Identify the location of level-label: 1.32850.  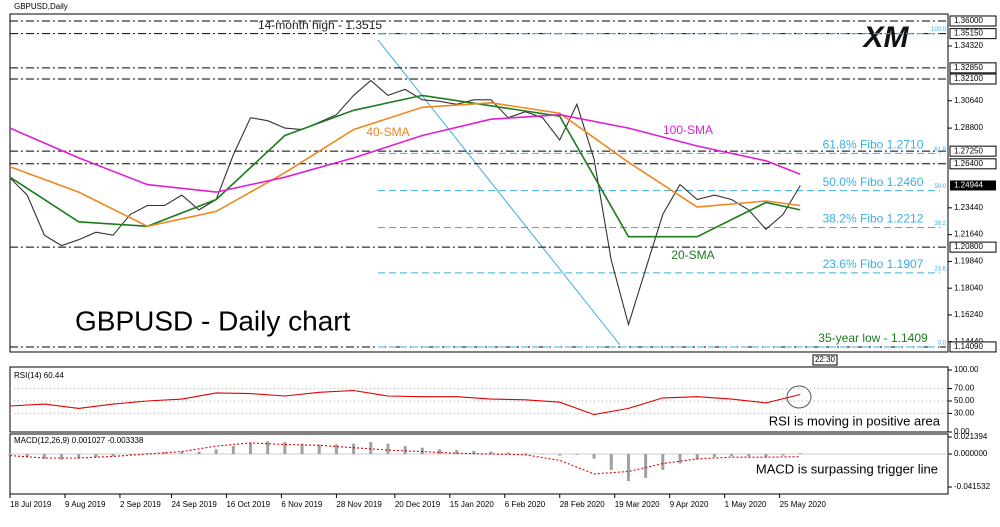
(968, 67).